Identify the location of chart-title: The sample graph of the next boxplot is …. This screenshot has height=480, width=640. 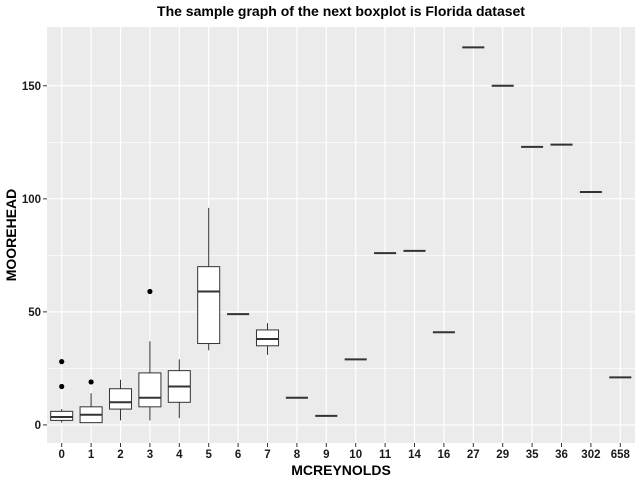
(341, 11).